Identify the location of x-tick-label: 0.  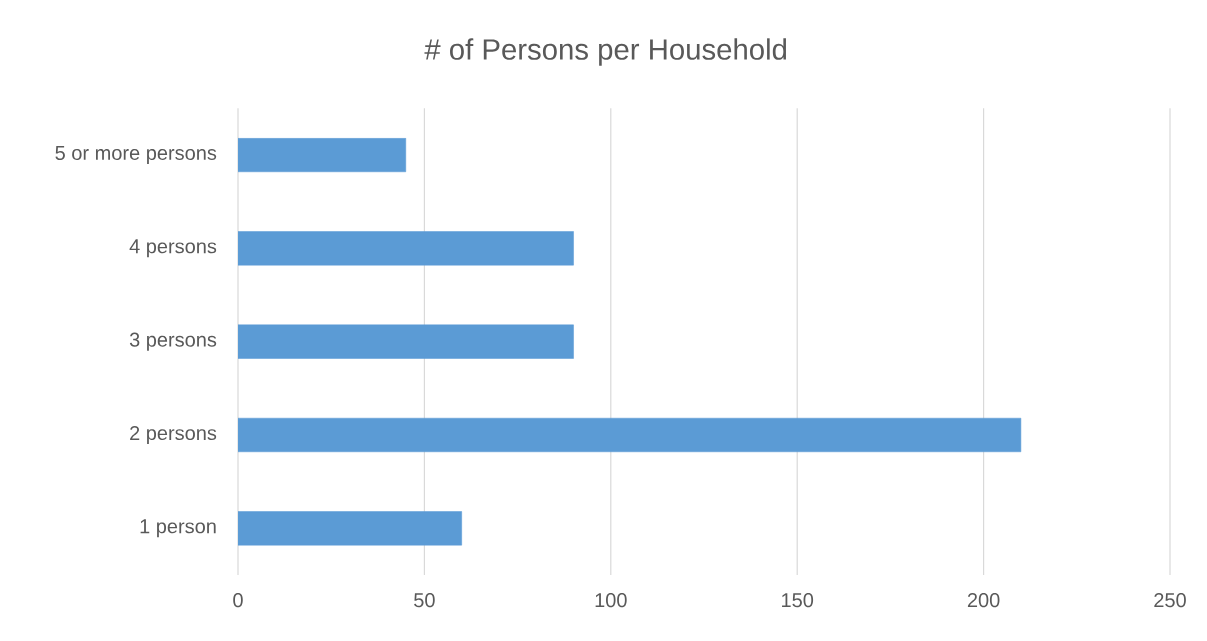
(238, 600).